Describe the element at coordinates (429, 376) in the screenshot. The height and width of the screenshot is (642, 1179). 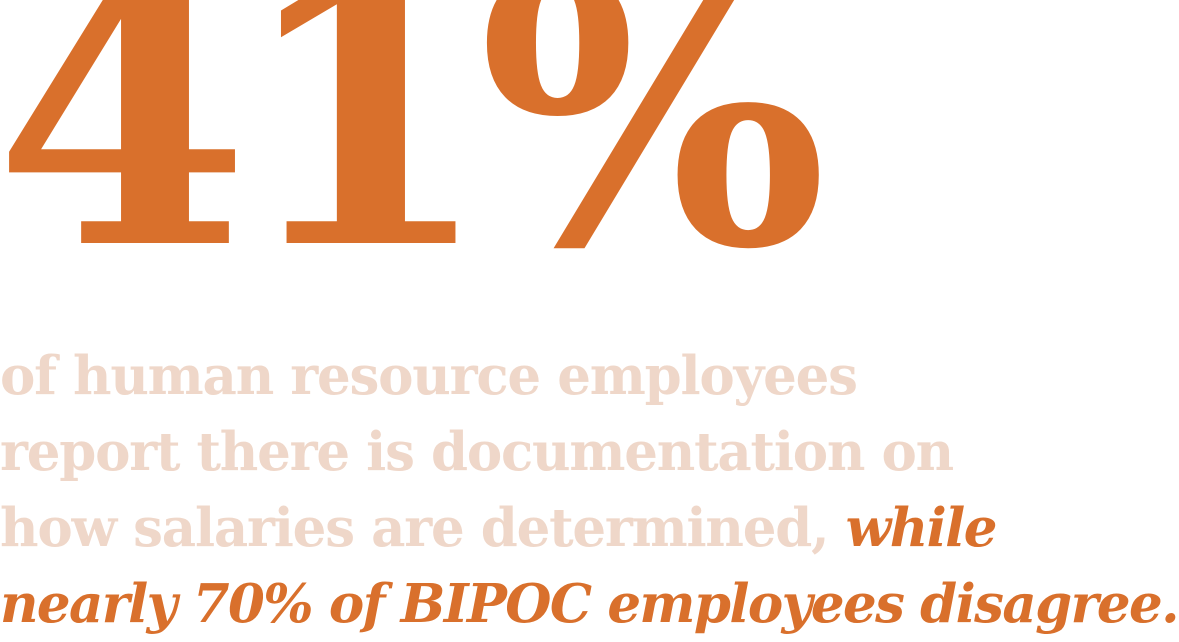
I see `statement-line-1: of human resource employees` at that location.